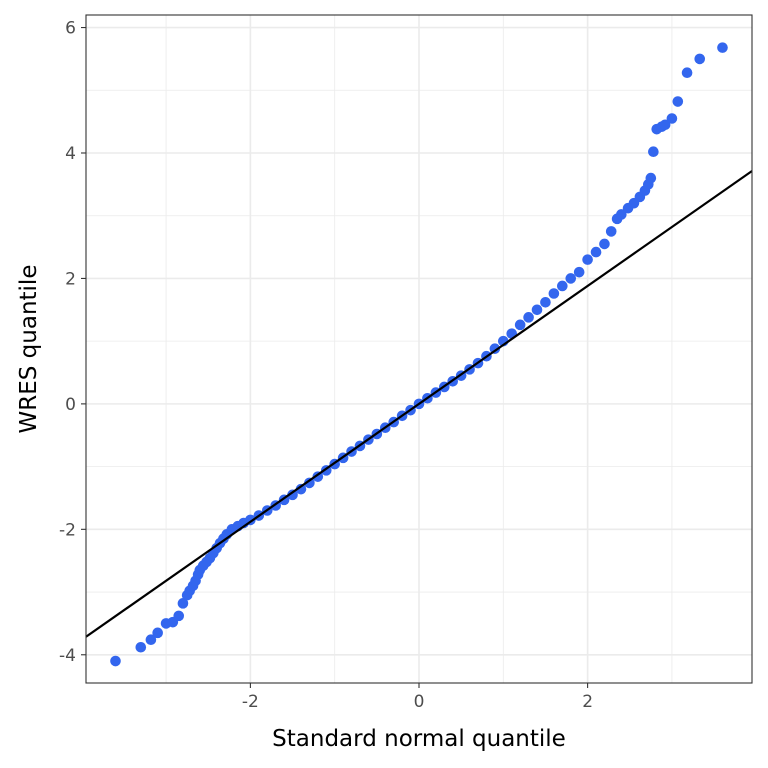  What do you see at coordinates (67, 656) in the screenshot?
I see `y-tick-label: -4` at bounding box center [67, 656].